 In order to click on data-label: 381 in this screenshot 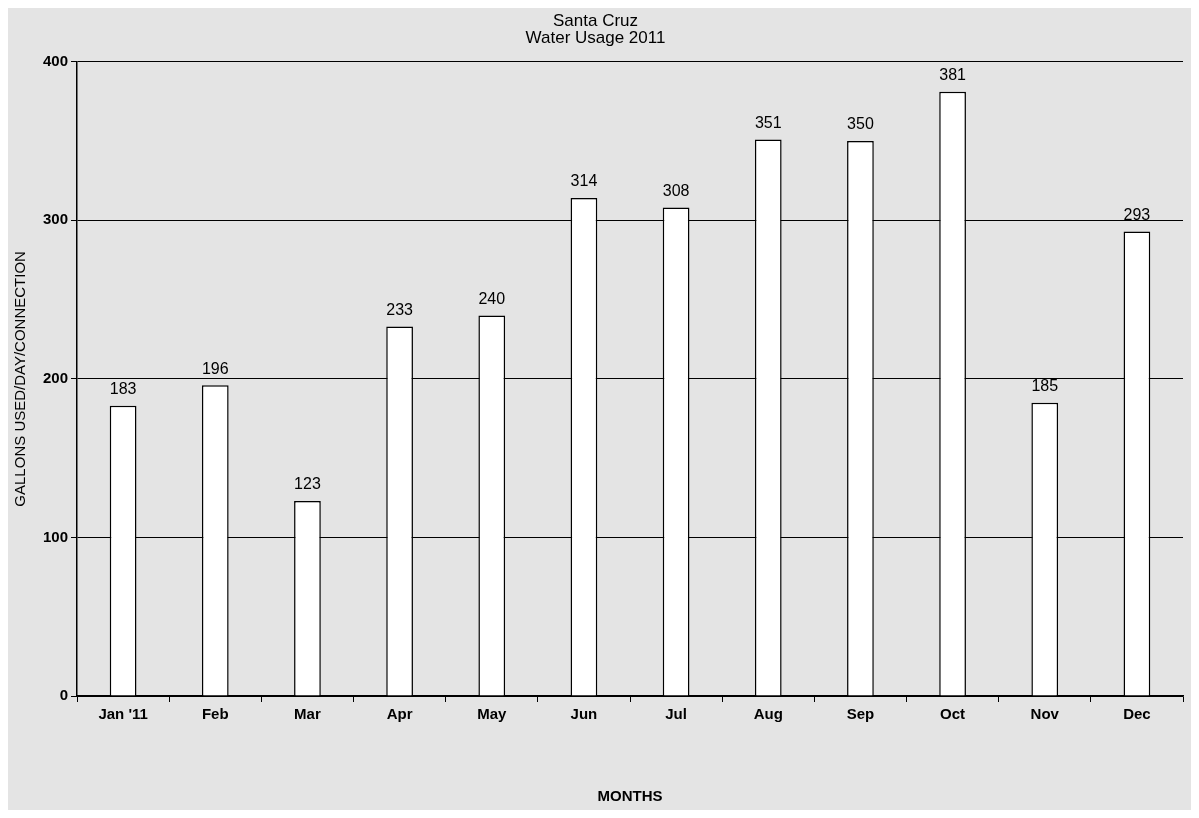, I will do `click(953, 75)`.